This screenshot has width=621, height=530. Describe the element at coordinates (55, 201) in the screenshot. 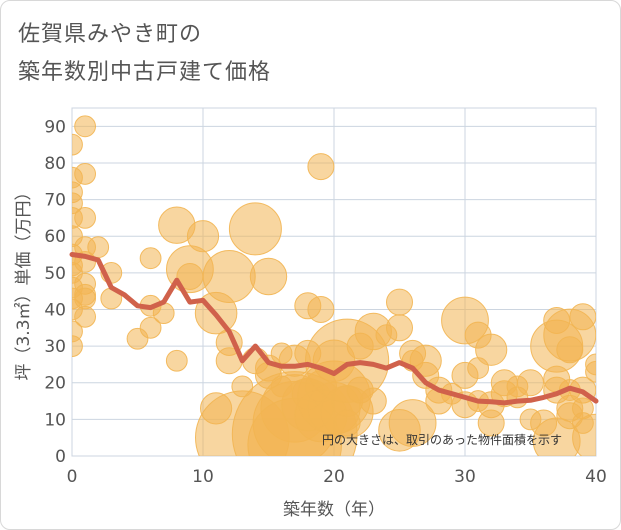

I see `y-tick-label: 70` at that location.